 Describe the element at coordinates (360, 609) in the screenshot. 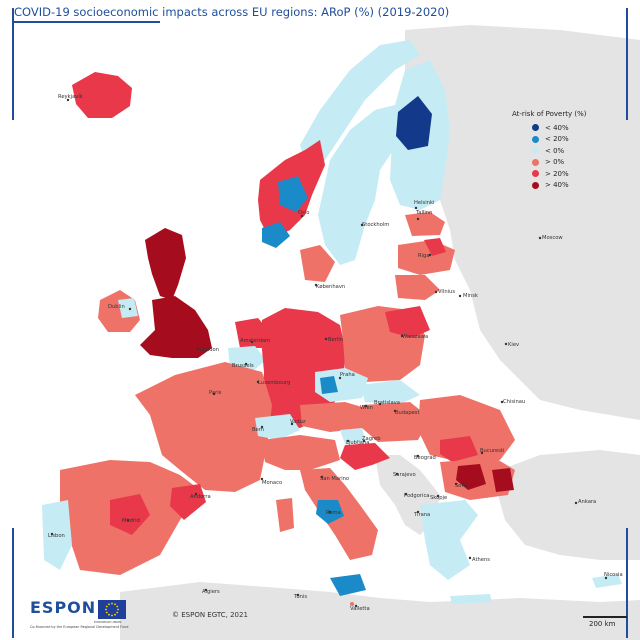

I see `city-valletta: Valletta` at that location.